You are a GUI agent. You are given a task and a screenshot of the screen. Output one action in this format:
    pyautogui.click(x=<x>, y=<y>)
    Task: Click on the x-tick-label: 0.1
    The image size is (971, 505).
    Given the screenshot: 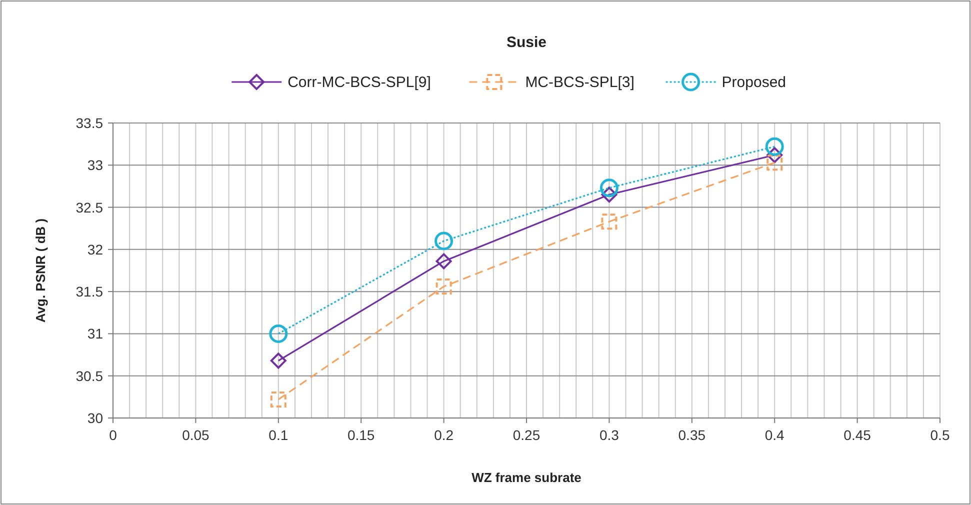 What is the action you would take?
    pyautogui.click(x=278, y=435)
    